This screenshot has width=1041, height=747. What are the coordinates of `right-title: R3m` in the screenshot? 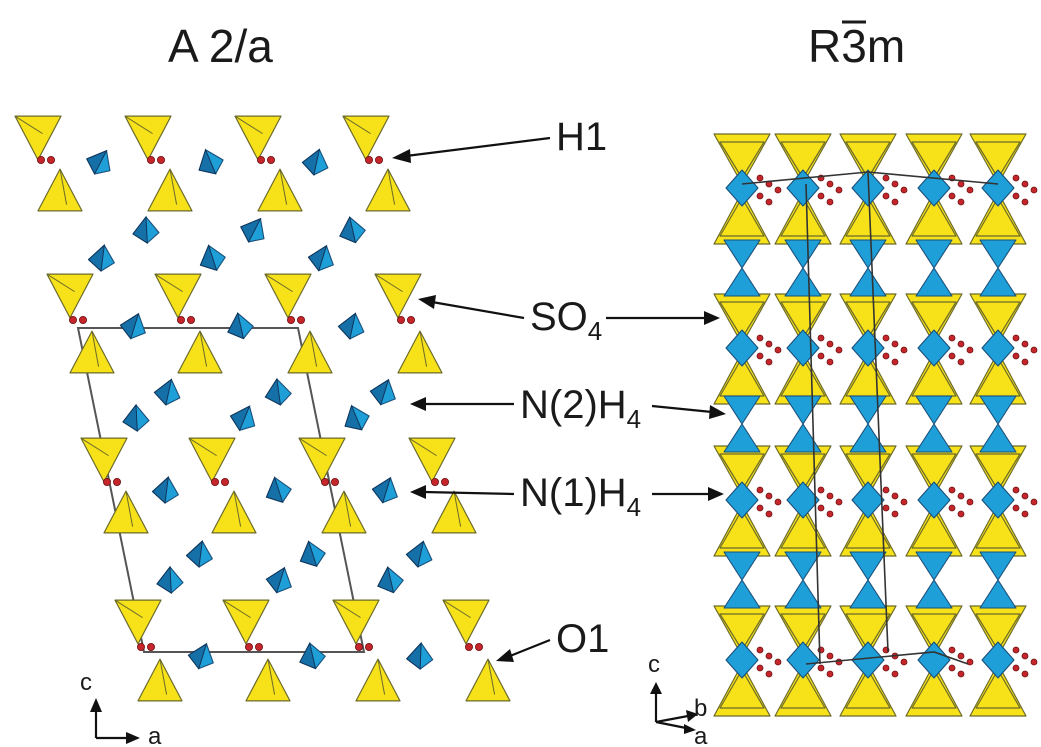 It's located at (856, 46).